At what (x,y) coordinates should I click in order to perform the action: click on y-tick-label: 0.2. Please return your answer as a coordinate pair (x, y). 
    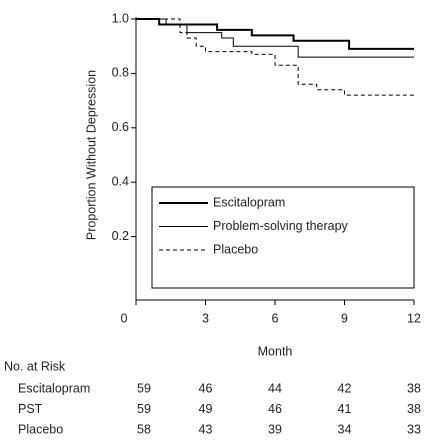
    Looking at the image, I should click on (120, 236).